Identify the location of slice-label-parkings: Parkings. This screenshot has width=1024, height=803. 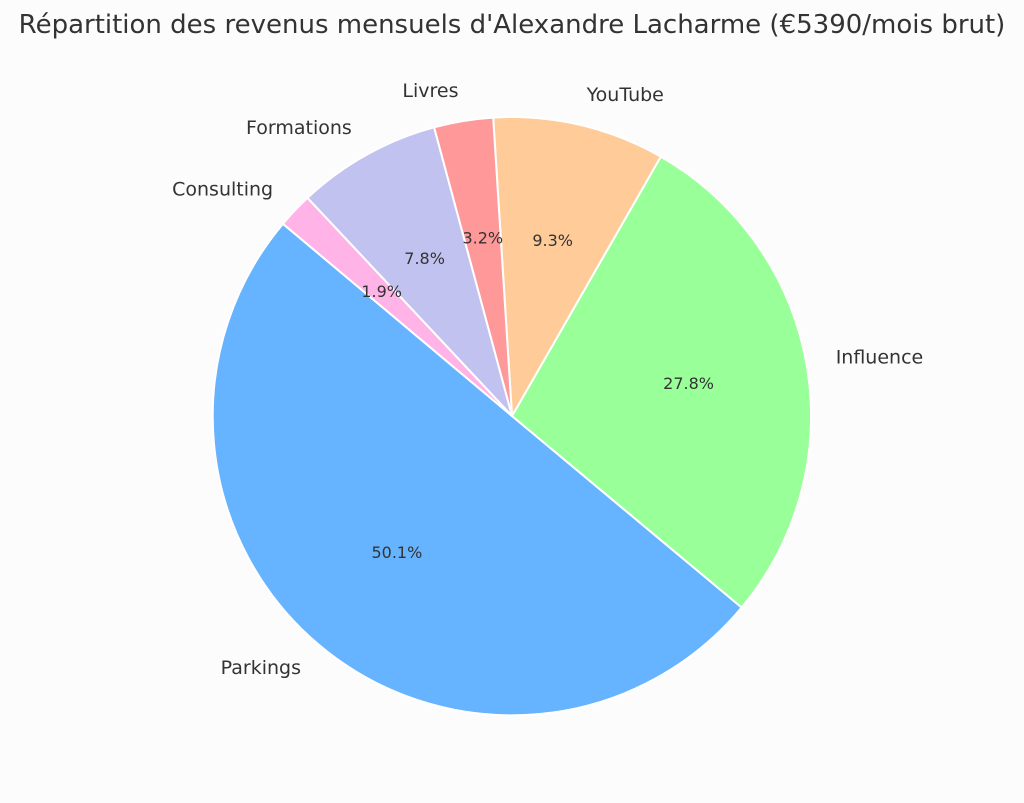
(261, 668).